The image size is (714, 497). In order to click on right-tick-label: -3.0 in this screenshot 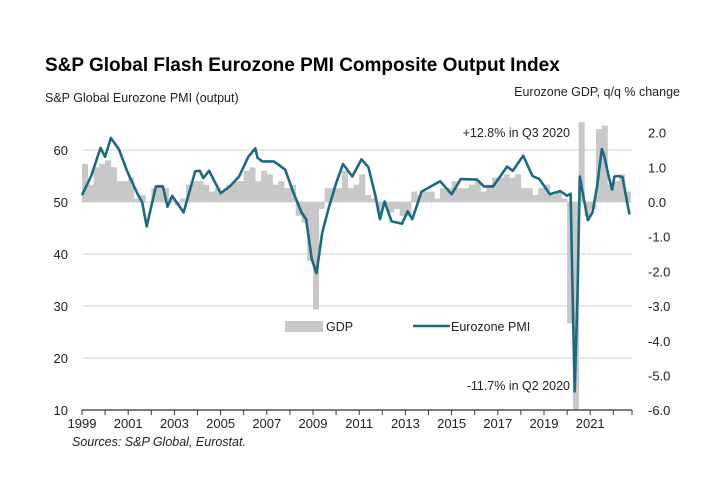, I will do `click(659, 306)`.